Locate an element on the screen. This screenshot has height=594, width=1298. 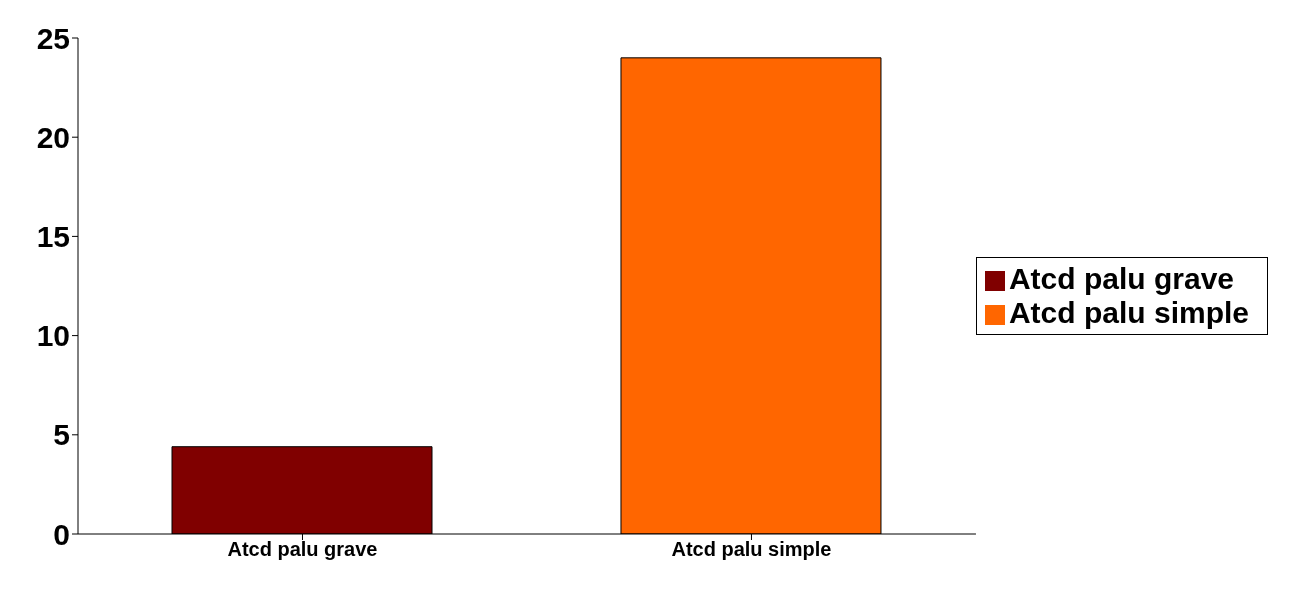
y-tick-label: 10 is located at coordinates (53, 336).